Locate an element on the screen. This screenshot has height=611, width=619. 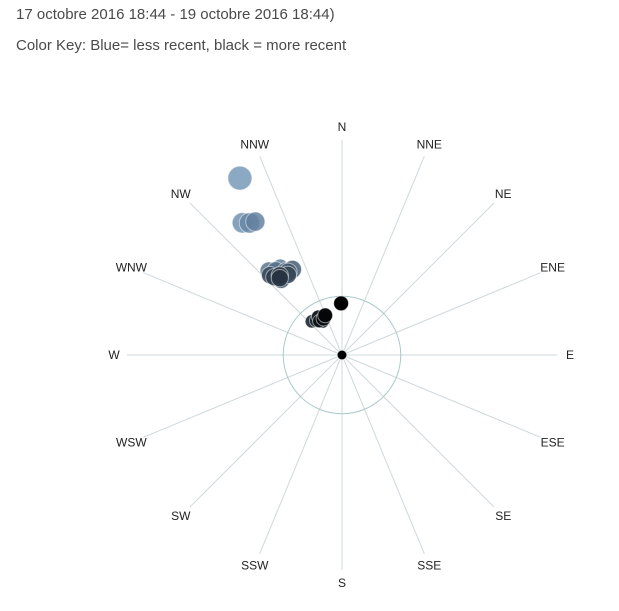
direction-label-ssw: SSW is located at coordinates (255, 566).